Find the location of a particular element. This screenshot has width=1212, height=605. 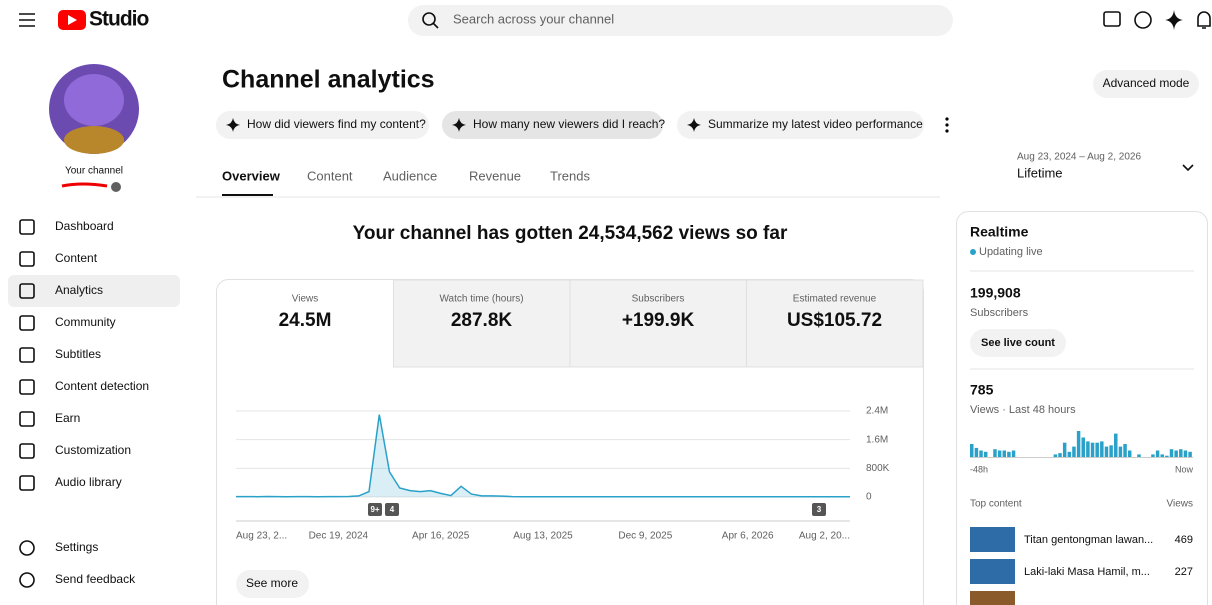

metric-value: +199.9K is located at coordinates (658, 320).